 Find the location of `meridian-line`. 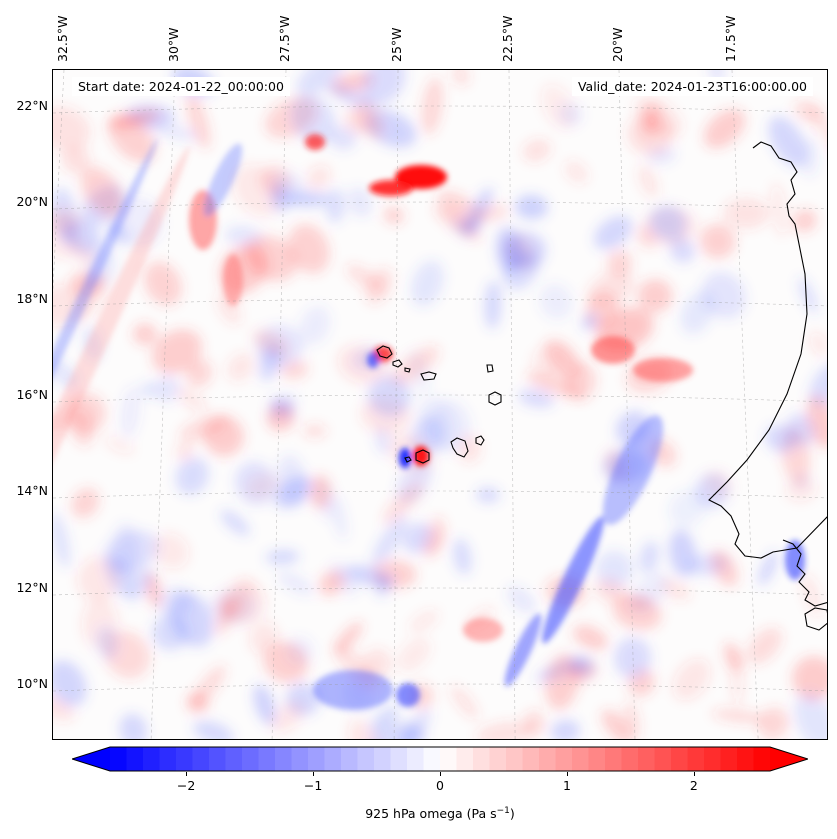

meridian-line is located at coordinates (512, 404).